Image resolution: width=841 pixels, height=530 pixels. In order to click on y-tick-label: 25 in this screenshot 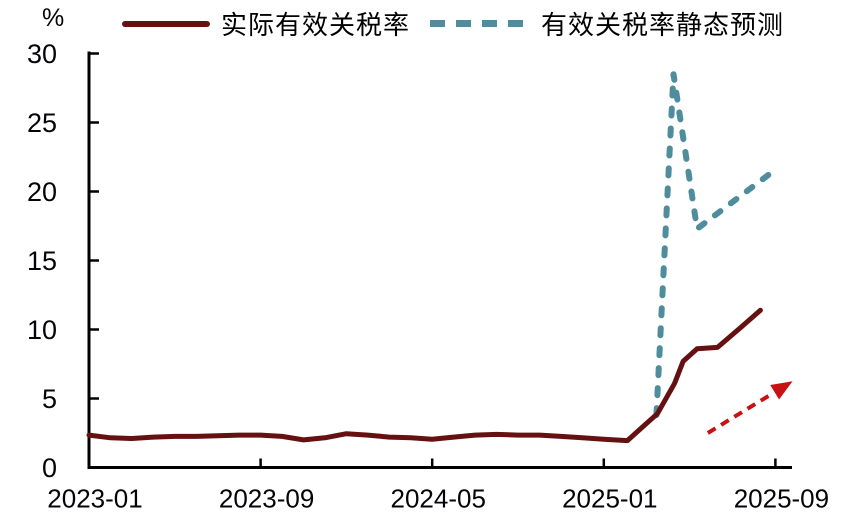, I will do `click(42, 123)`.